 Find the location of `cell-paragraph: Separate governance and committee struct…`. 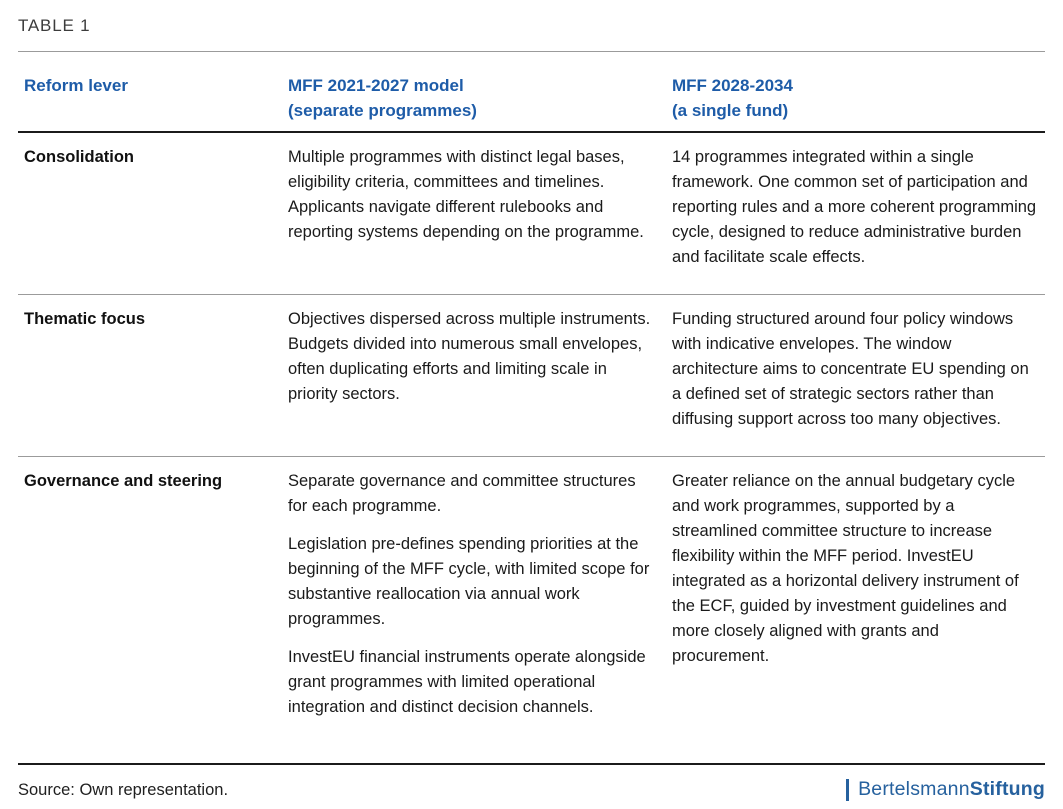

cell-paragraph: Separate governance and committee struct… is located at coordinates (462, 493).